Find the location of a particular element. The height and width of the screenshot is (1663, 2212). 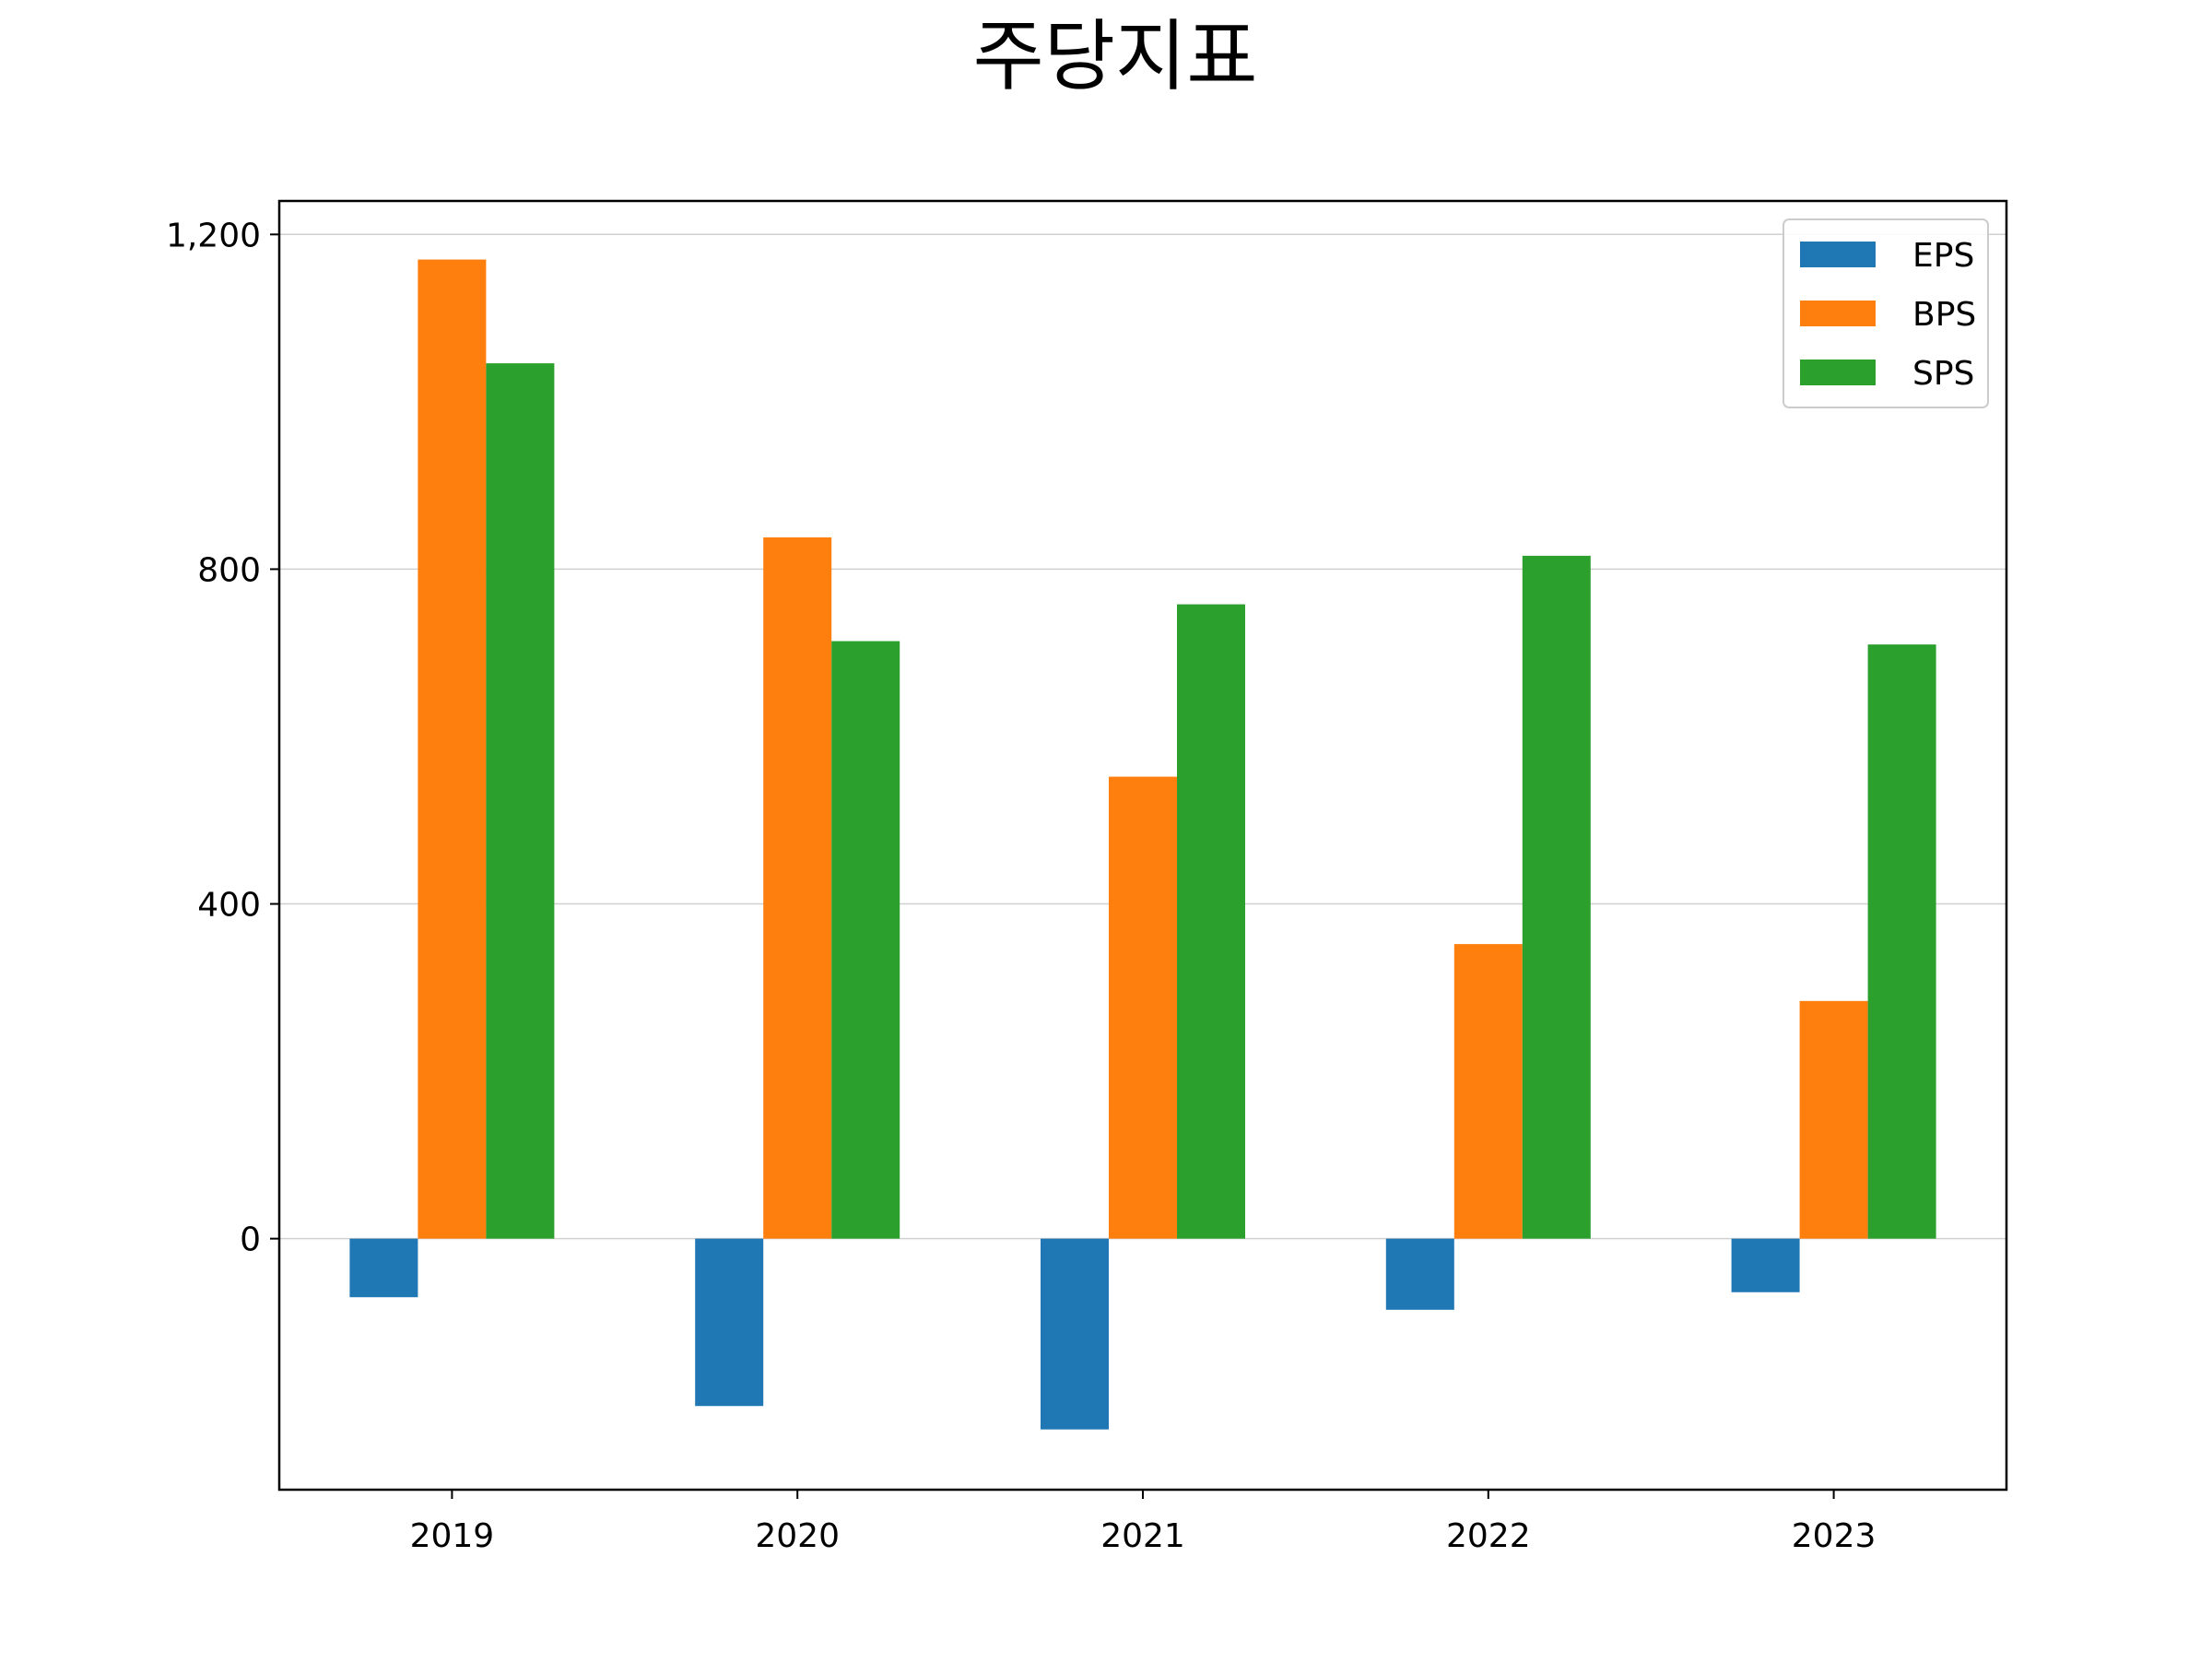

bar-sps-2019 is located at coordinates (520, 801).